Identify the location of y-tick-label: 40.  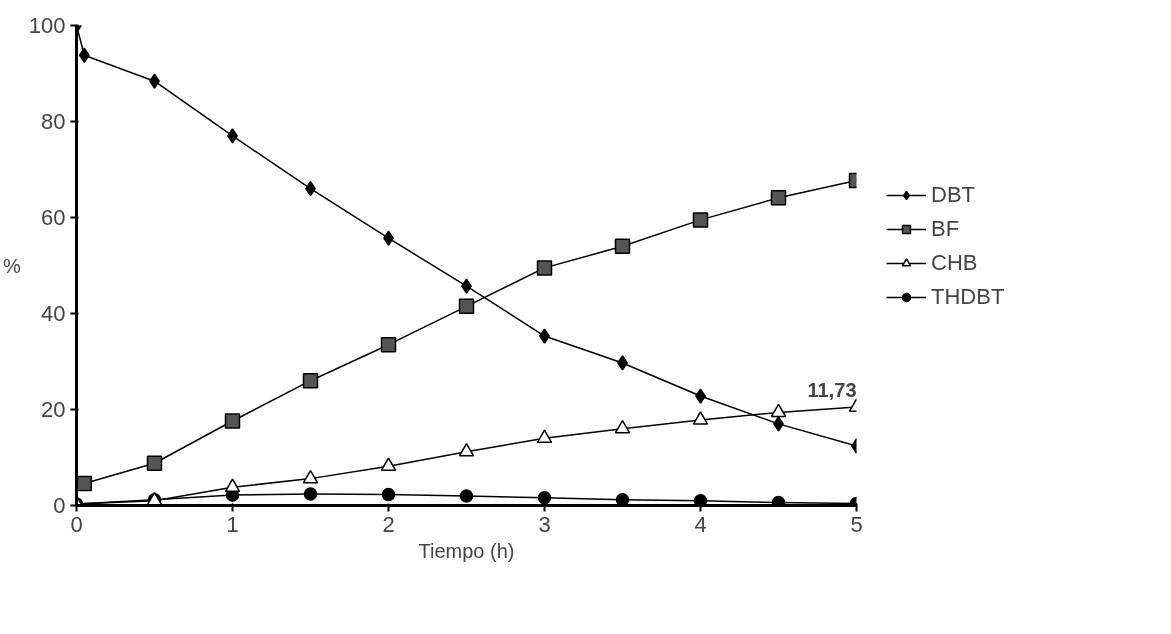
(53, 313).